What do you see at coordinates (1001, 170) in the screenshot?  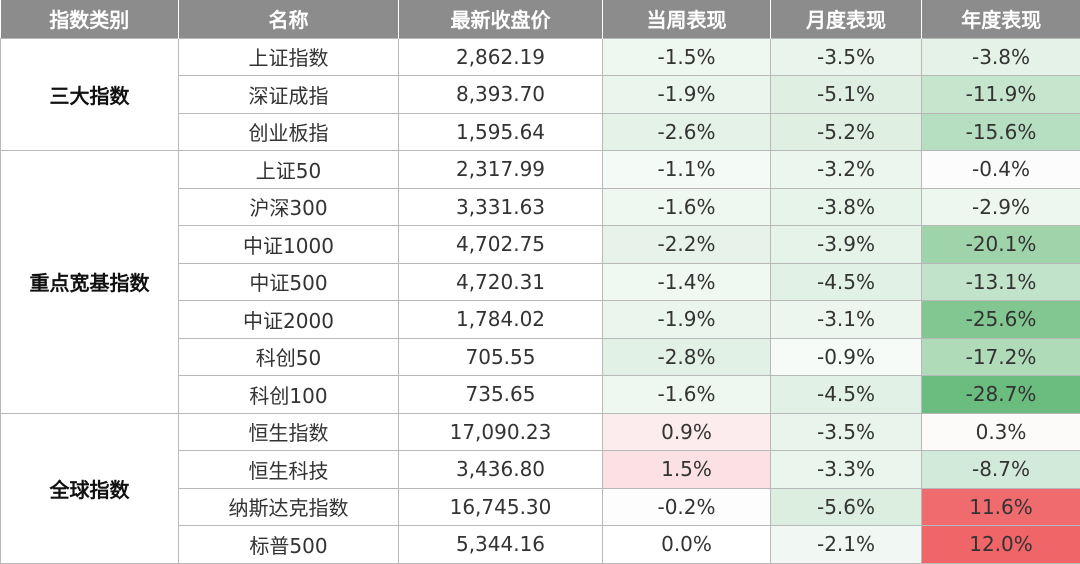 I see `year-change-cell: -0.4%` at bounding box center [1001, 170].